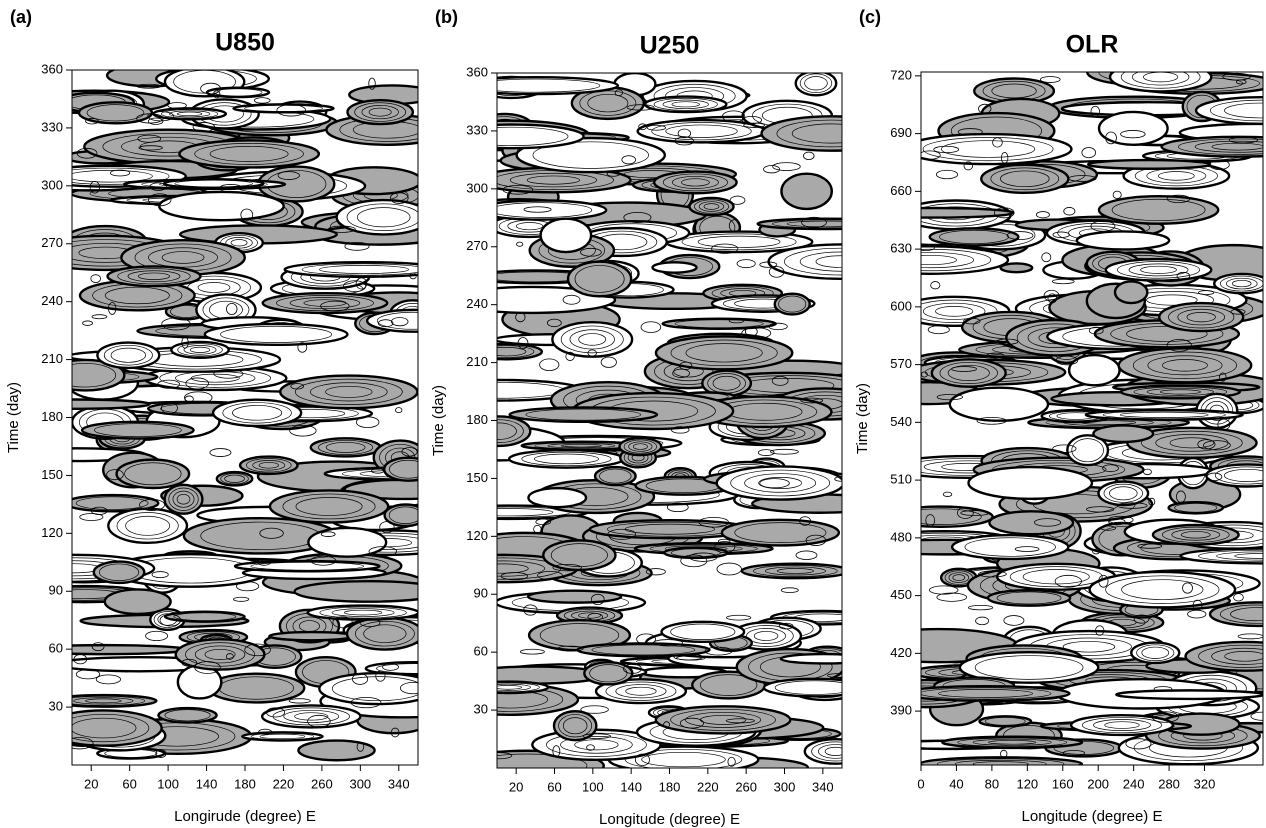  Describe the element at coordinates (516, 786) in the screenshot. I see `x-tick-label: 20` at that location.